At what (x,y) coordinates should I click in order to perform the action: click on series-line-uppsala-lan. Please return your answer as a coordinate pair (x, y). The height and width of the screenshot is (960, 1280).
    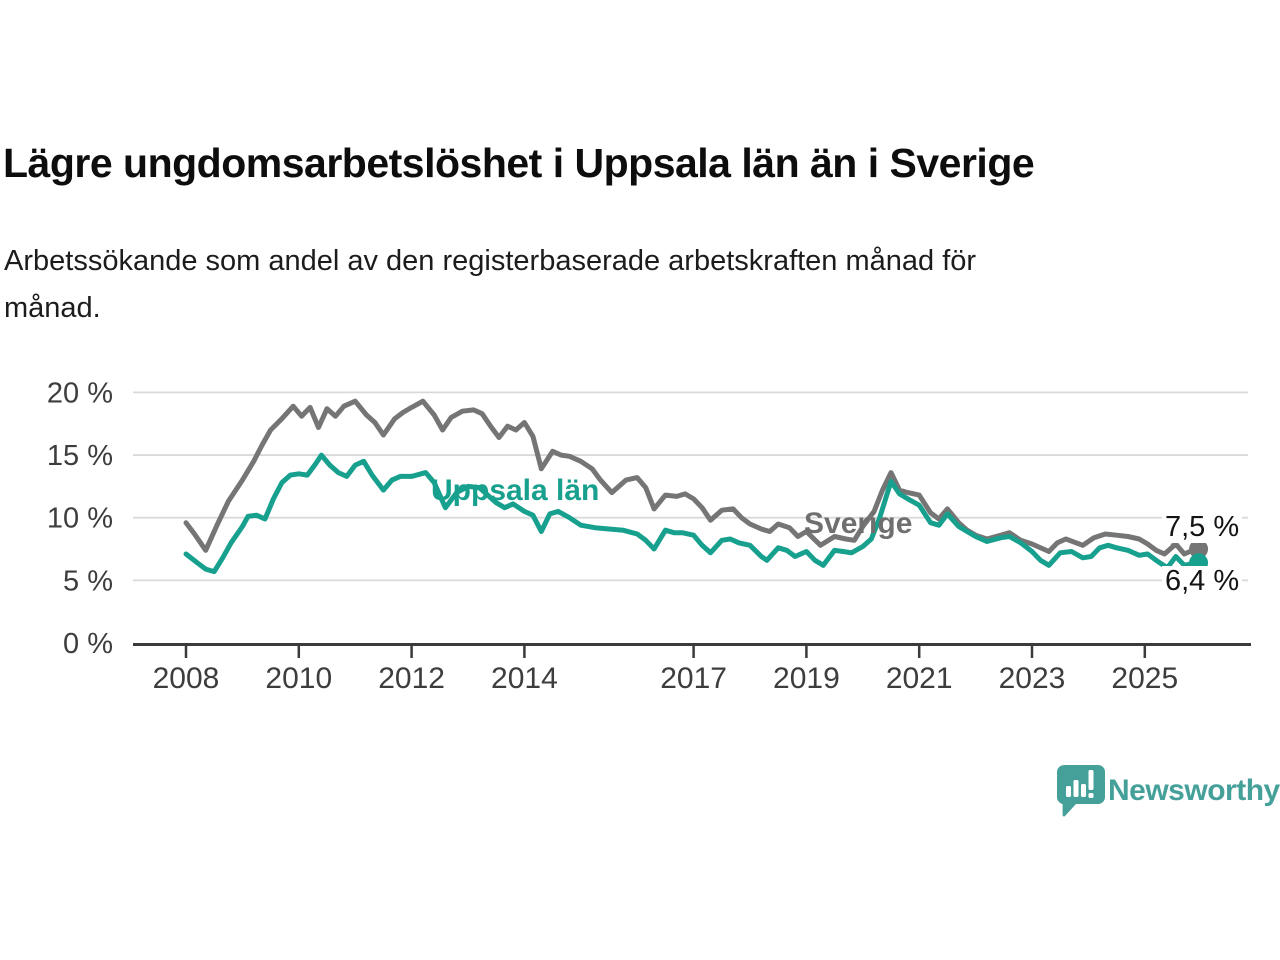
    Looking at the image, I should click on (691, 513).